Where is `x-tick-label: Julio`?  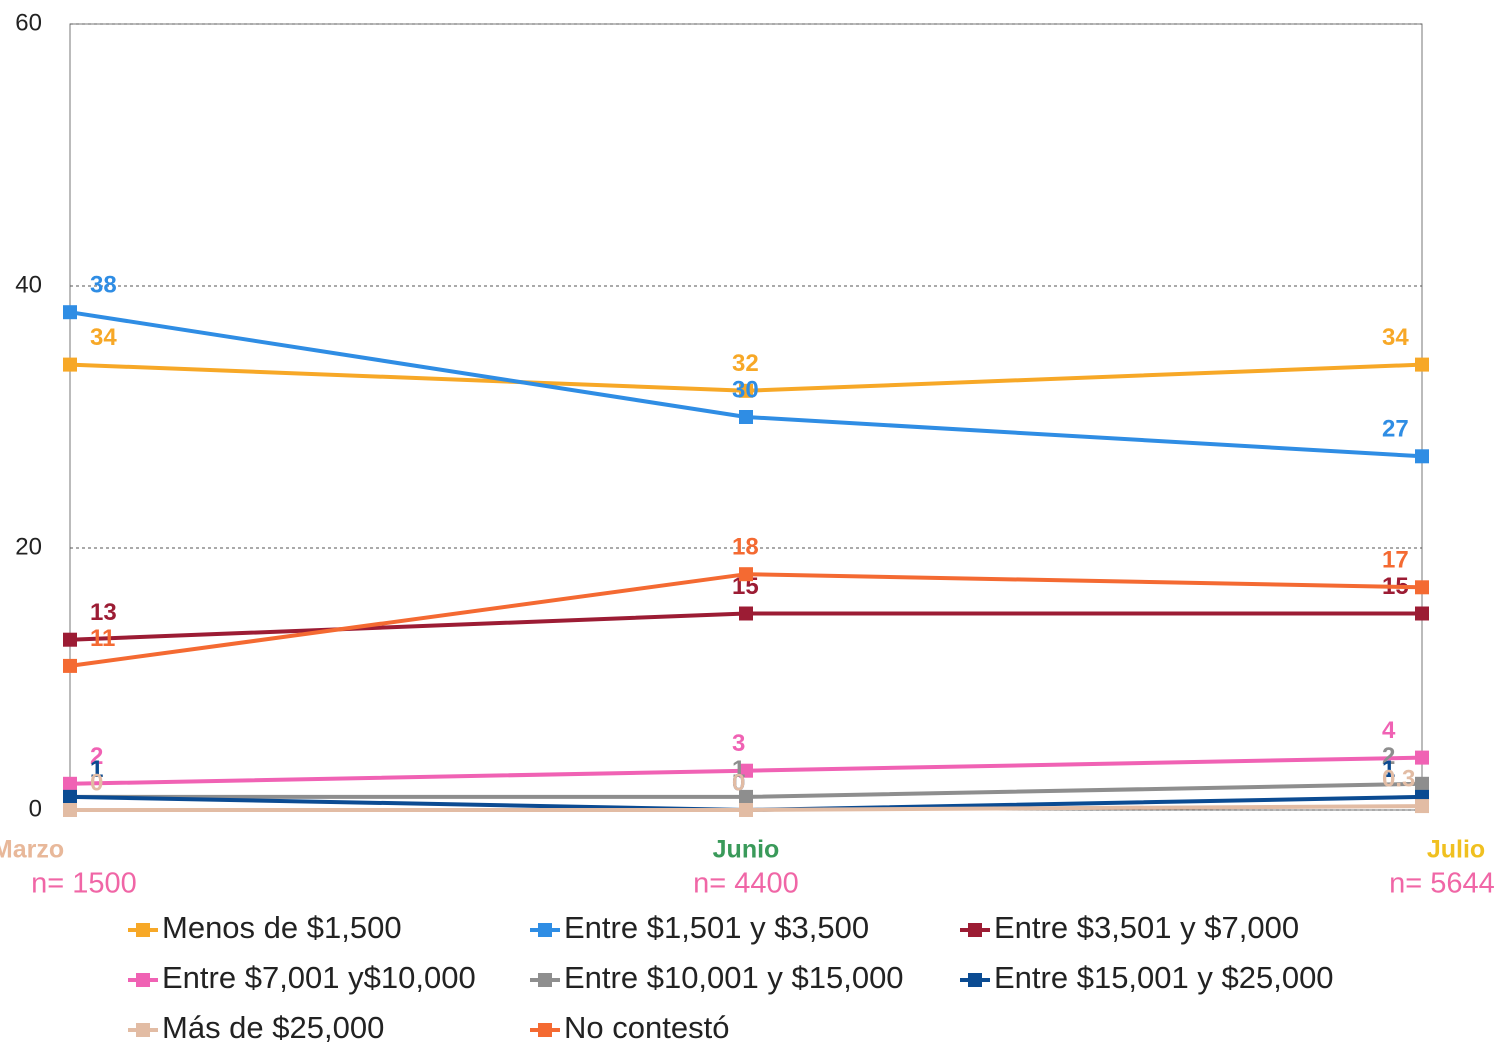
x-tick-label: Julio is located at coordinates (1456, 850).